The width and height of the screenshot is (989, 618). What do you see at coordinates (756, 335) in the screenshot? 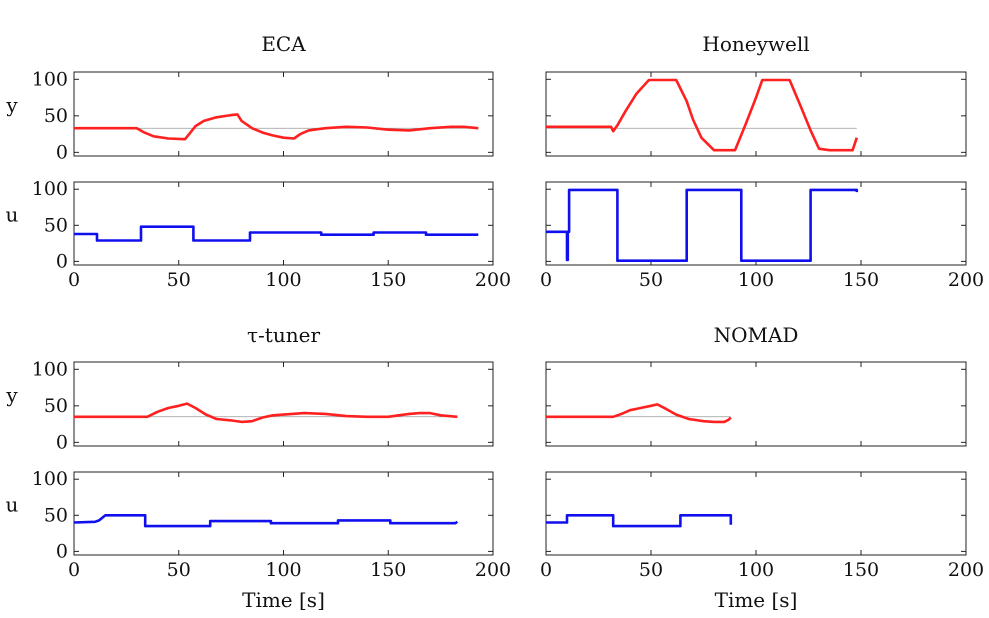
I see `chart-title: NOMAD` at bounding box center [756, 335].